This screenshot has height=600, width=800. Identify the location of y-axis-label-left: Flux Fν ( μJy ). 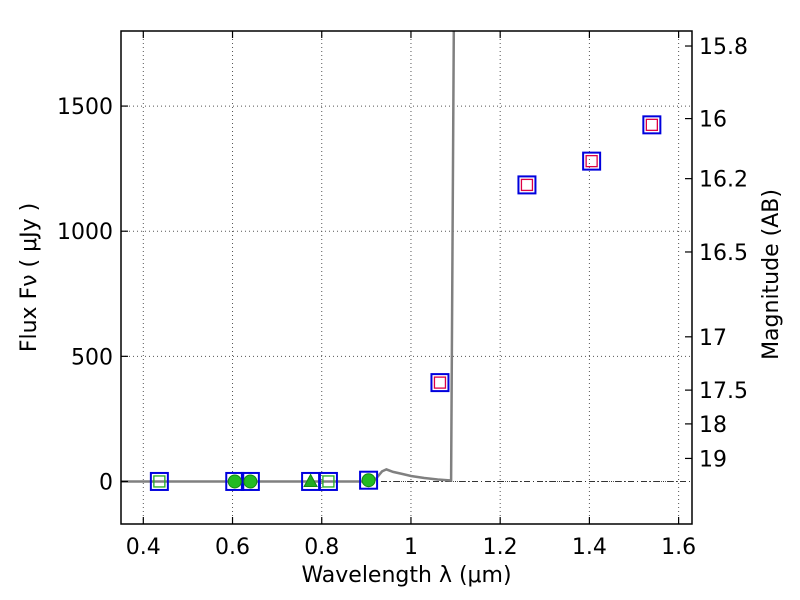
(29, 277).